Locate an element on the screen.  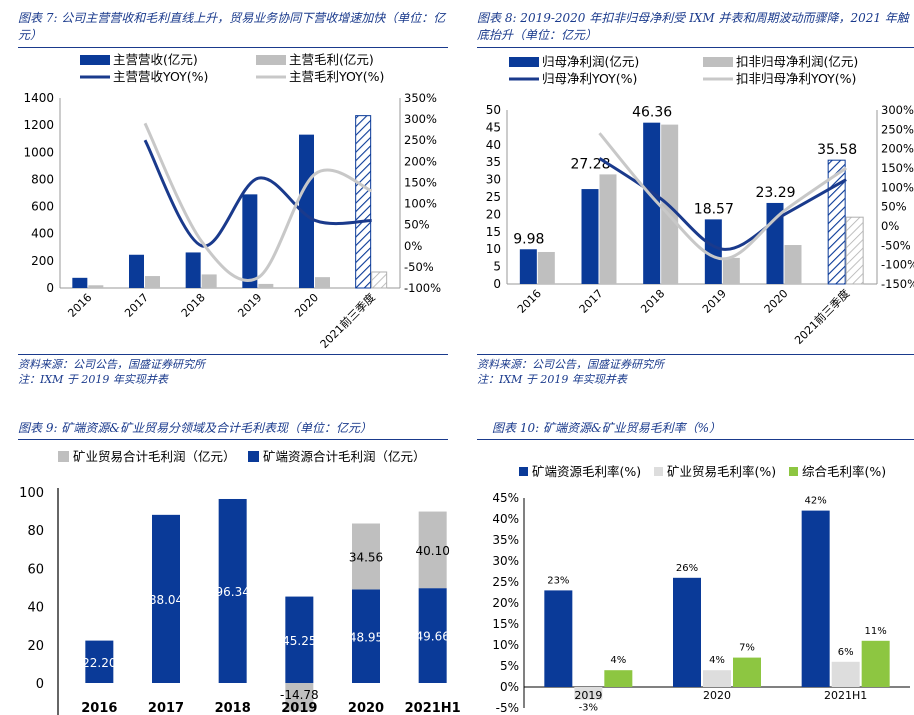
x-tick-label: 2021H1 is located at coordinates (845, 695).